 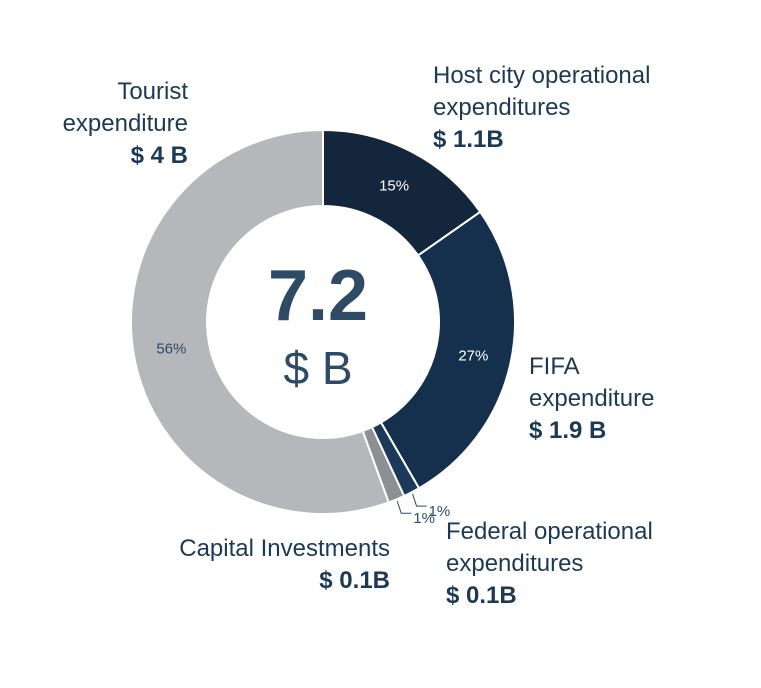 I want to click on label-tourist-name-2: expenditure, so click(x=125, y=123).